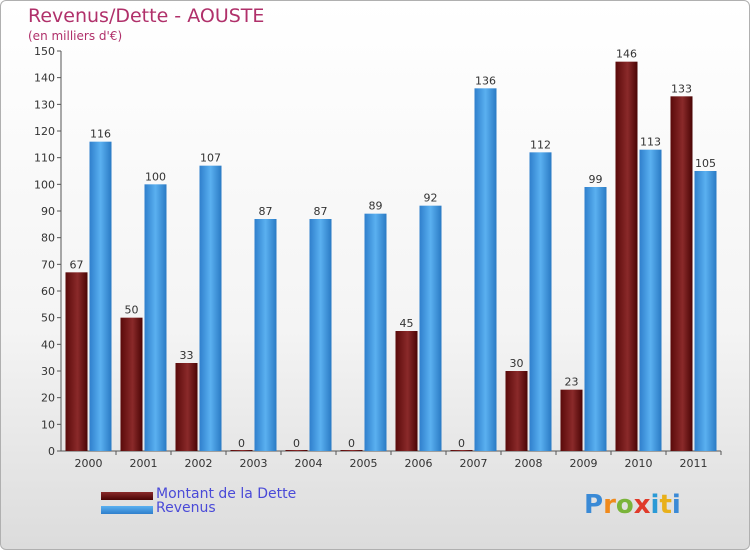 The width and height of the screenshot is (750, 550). Describe the element at coordinates (48, 424) in the screenshot. I see `y-tick-label: 10` at that location.